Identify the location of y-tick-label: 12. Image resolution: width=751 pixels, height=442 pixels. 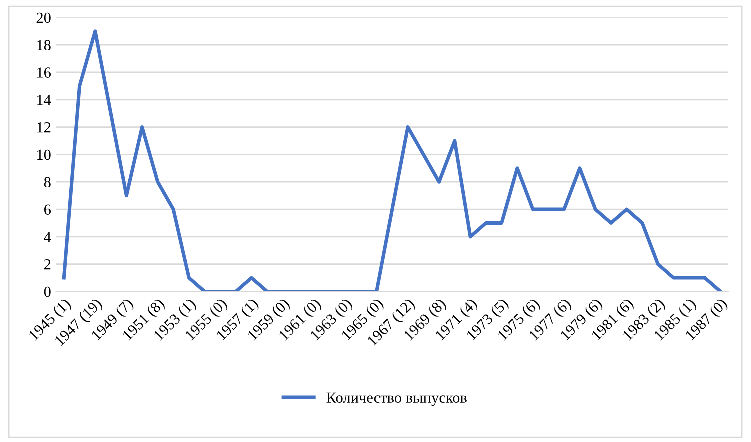
(44, 127).